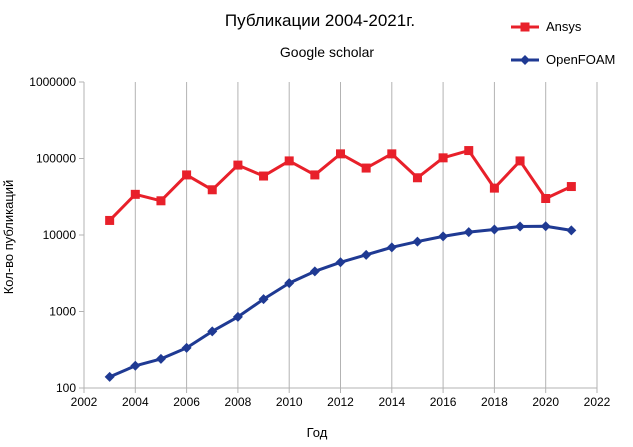  What do you see at coordinates (563, 43) in the screenshot?
I see `legend: Ansys OpenFOAM` at bounding box center [563, 43].